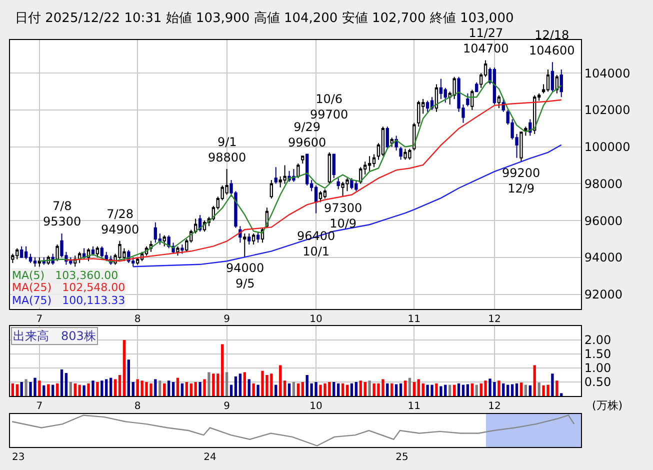  I want to click on y-tick-label: 102000, so click(607, 110).